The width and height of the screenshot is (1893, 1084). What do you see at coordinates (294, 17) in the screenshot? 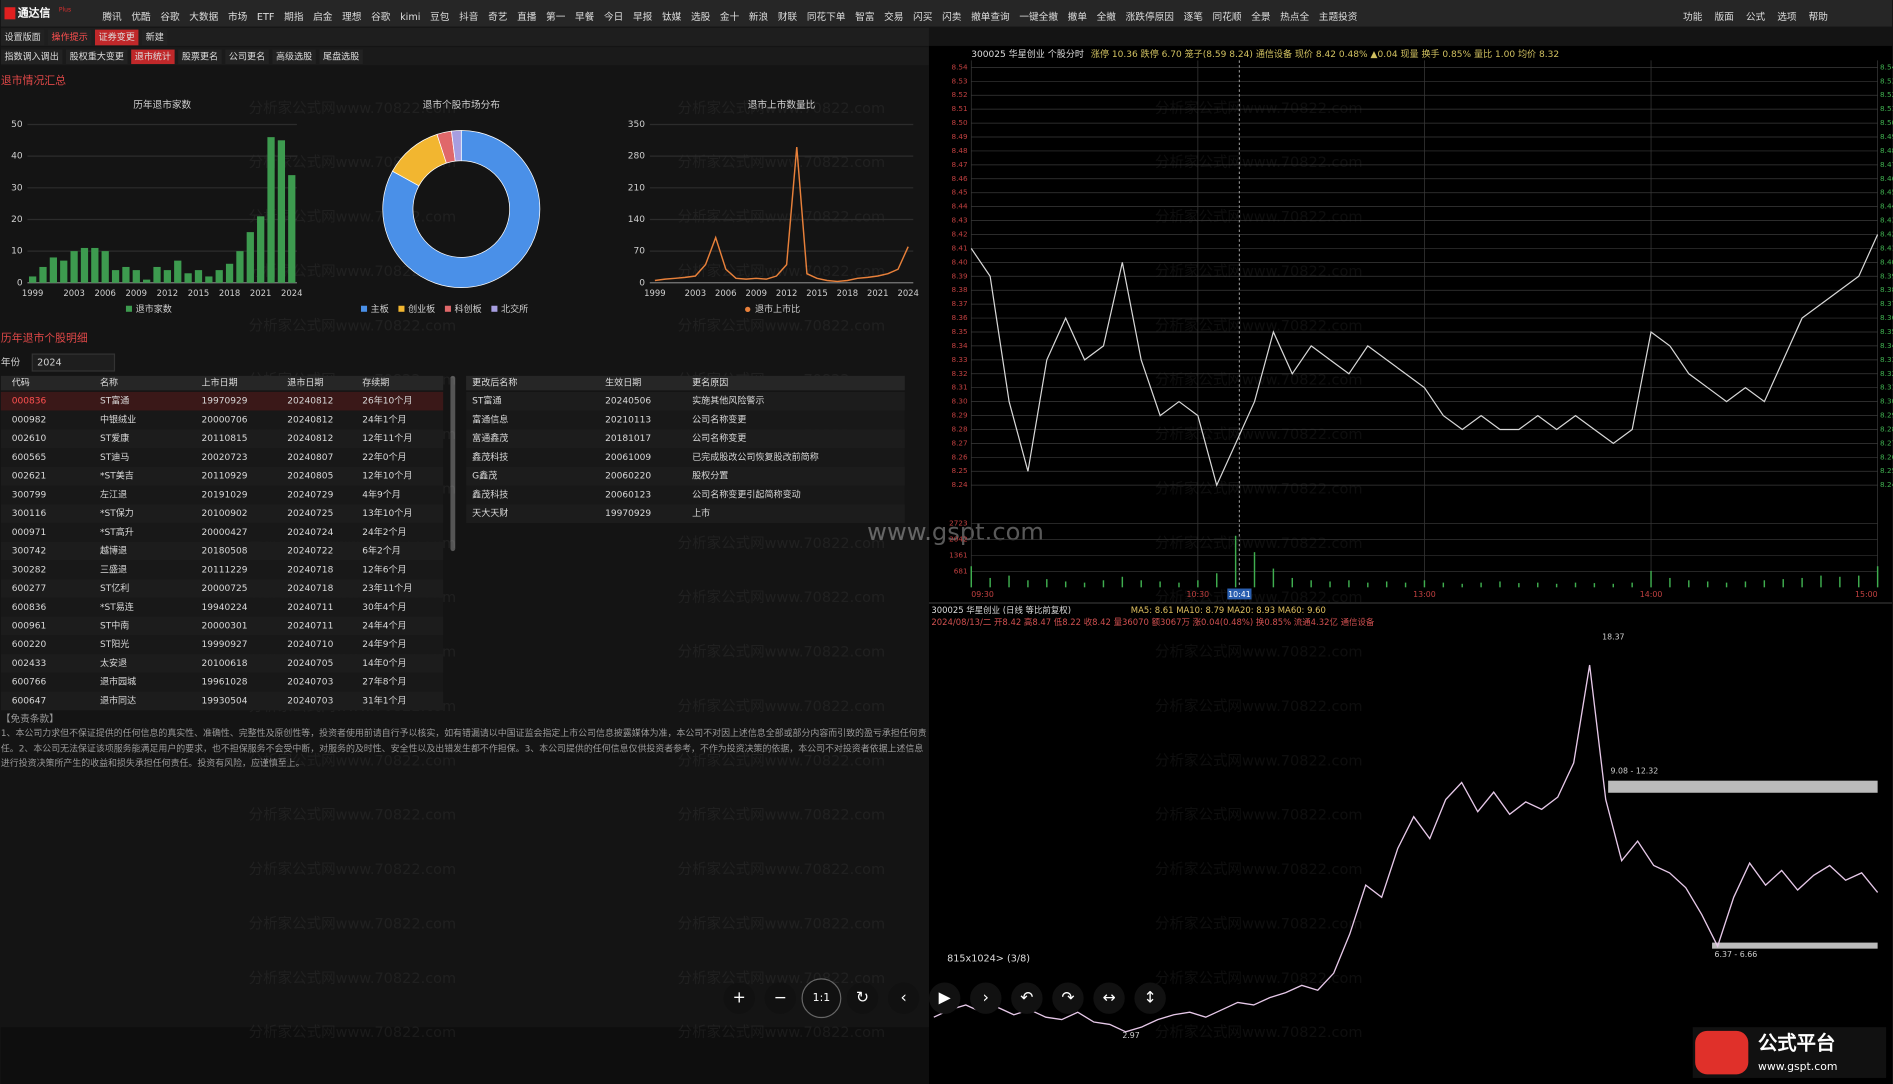
I see `menu-item: 期指` at bounding box center [294, 17].